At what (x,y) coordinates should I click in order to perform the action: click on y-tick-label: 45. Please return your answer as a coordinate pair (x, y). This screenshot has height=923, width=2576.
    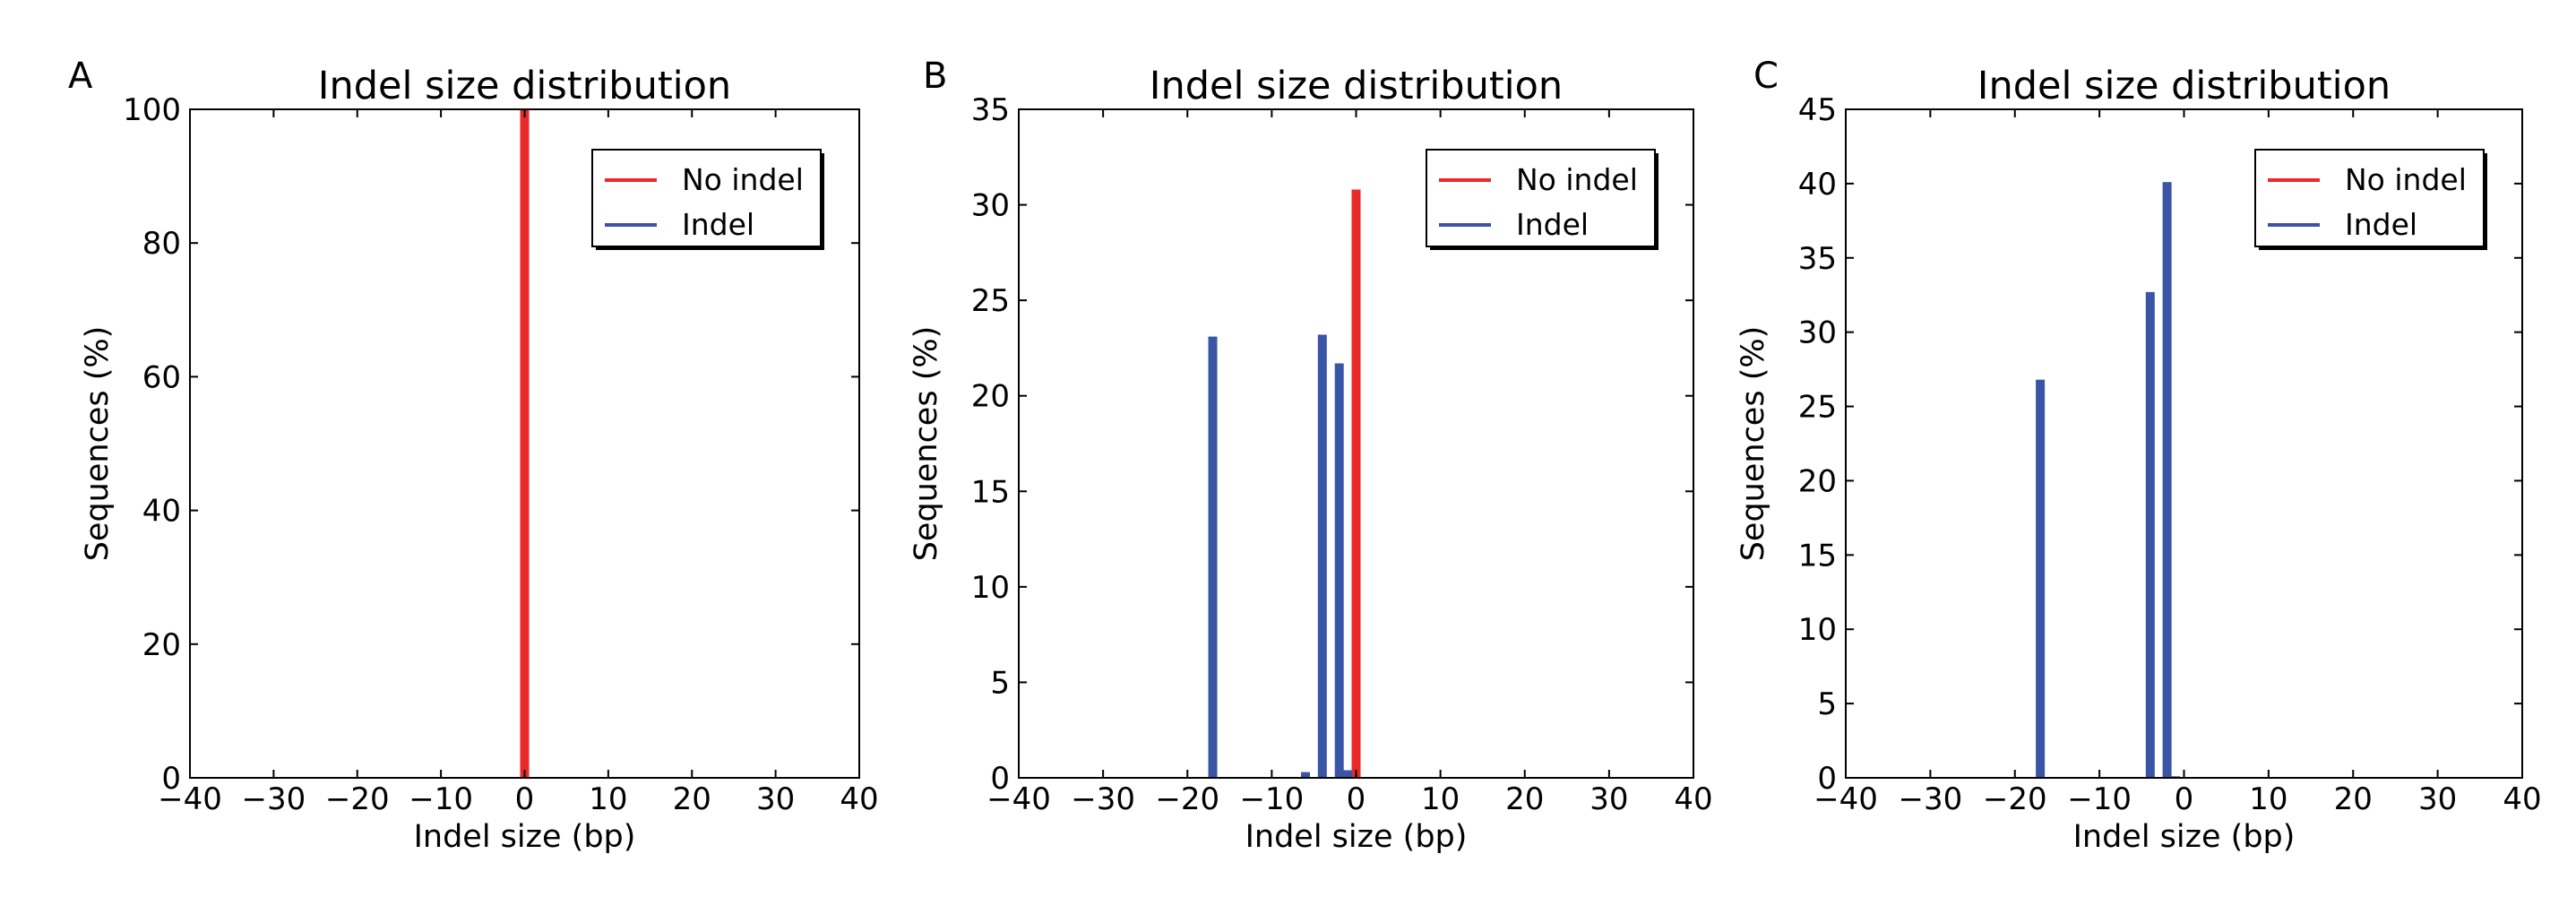
    Looking at the image, I should click on (1818, 110).